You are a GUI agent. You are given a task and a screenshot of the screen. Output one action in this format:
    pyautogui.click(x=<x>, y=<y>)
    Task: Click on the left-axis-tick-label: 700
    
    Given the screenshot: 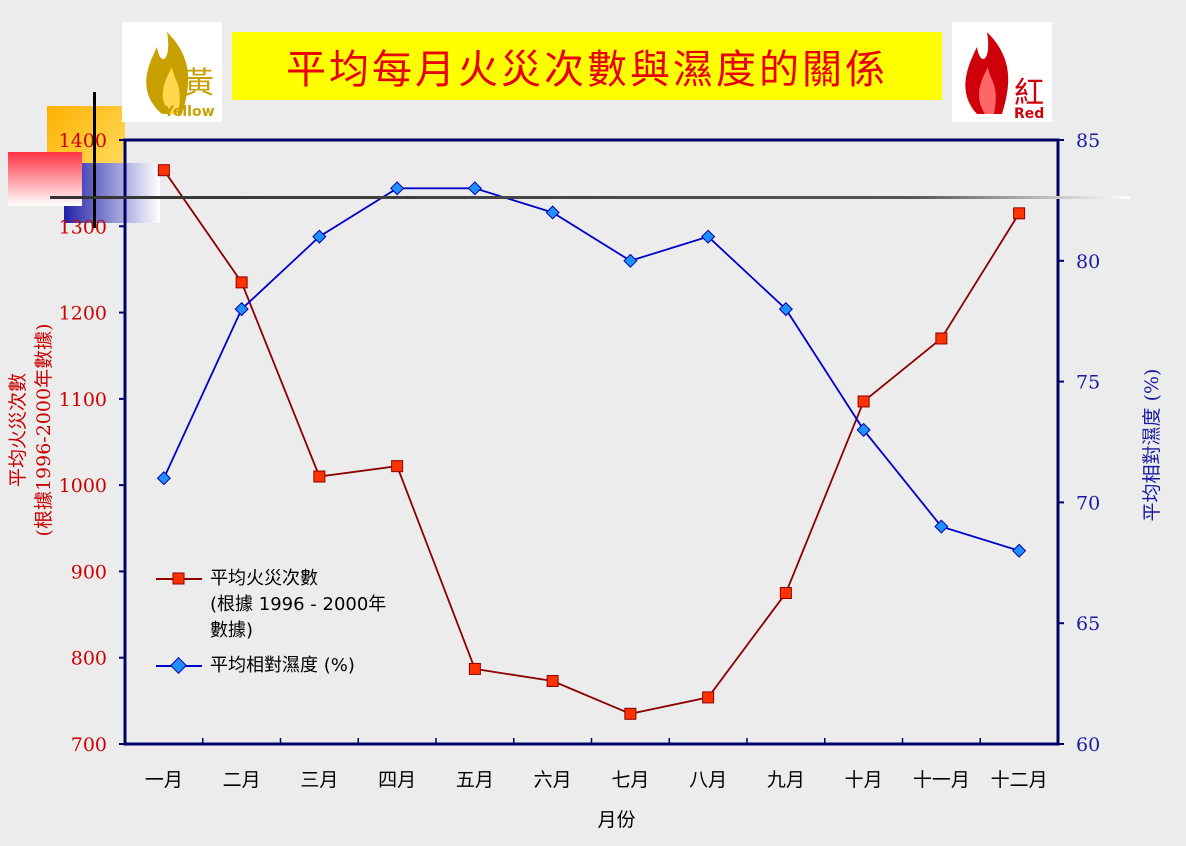 What is the action you would take?
    pyautogui.click(x=89, y=745)
    